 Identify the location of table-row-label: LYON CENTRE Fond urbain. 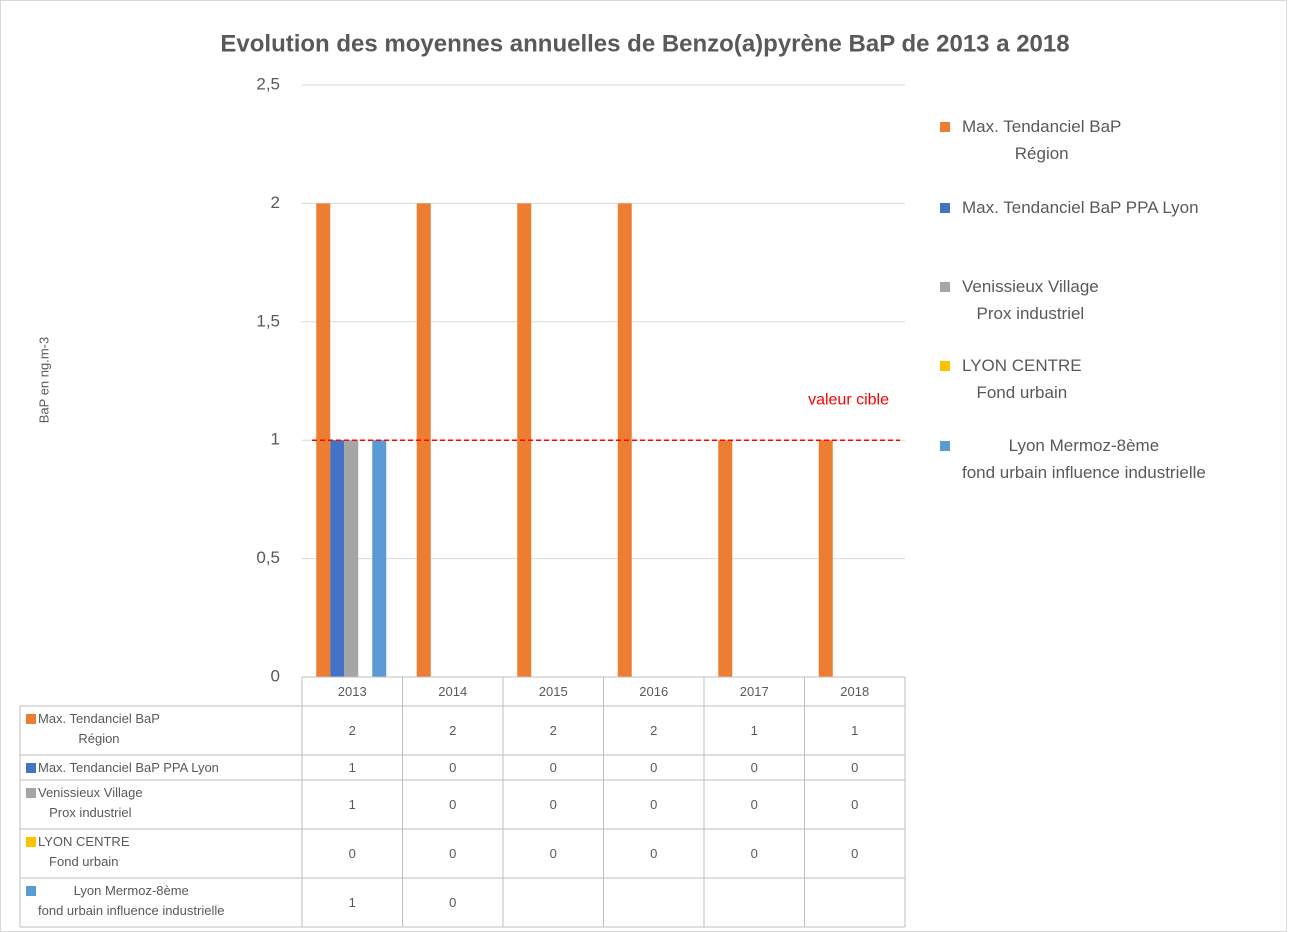
(161, 852).